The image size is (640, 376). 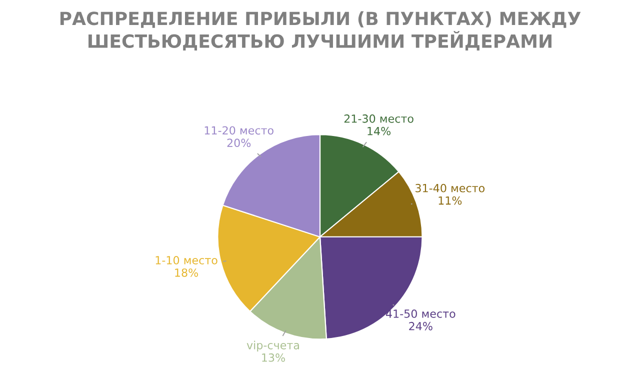 I want to click on slice-label: 31-40 место, so click(x=450, y=188).